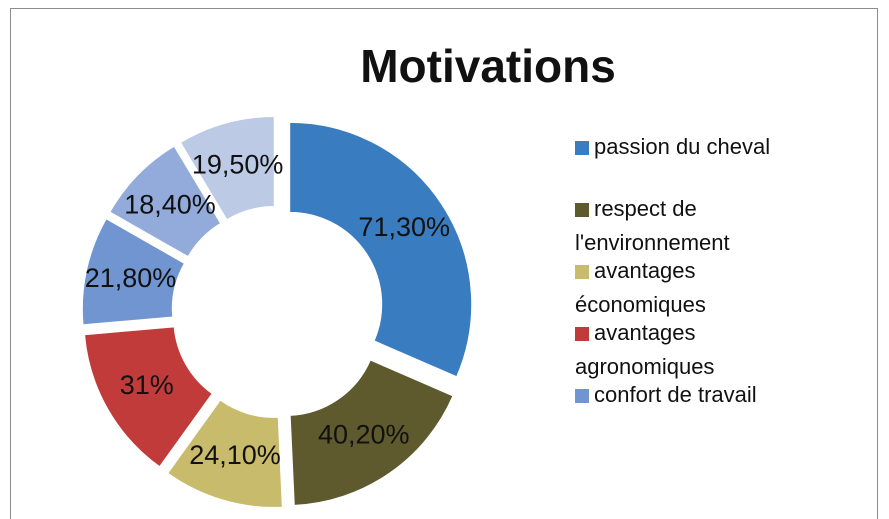  I want to click on legend-item: passion du cheval, so click(695, 147).